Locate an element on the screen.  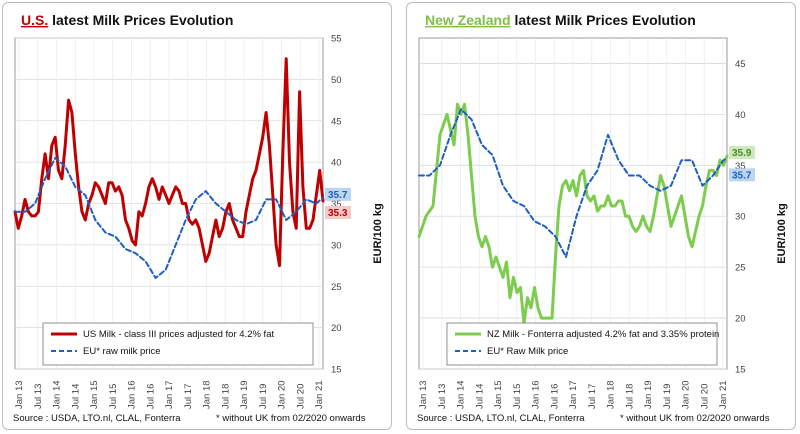
us-xtick-label: Jul 20 is located at coordinates (300, 396).